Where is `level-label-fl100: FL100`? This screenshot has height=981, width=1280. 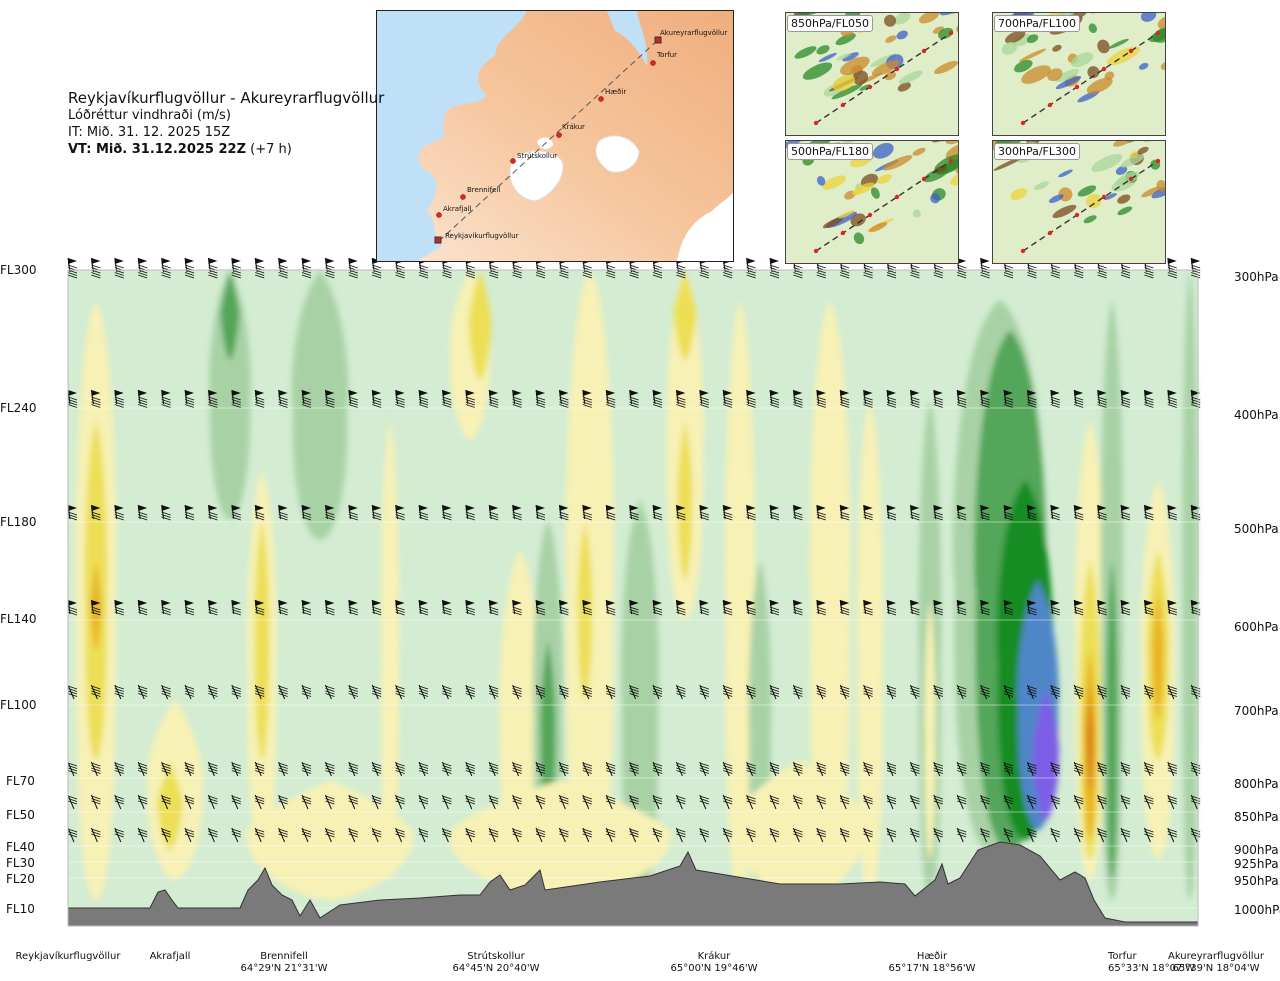 level-label-fl100: FL100 is located at coordinates (18, 705).